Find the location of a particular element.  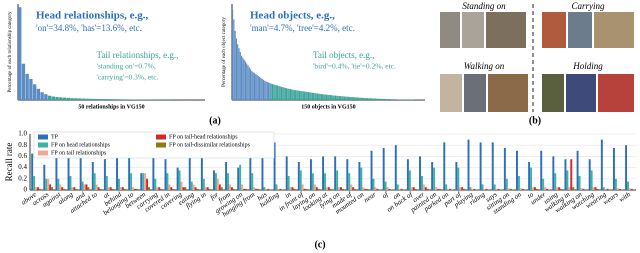

legend-swatch is located at coordinates (161, 137).